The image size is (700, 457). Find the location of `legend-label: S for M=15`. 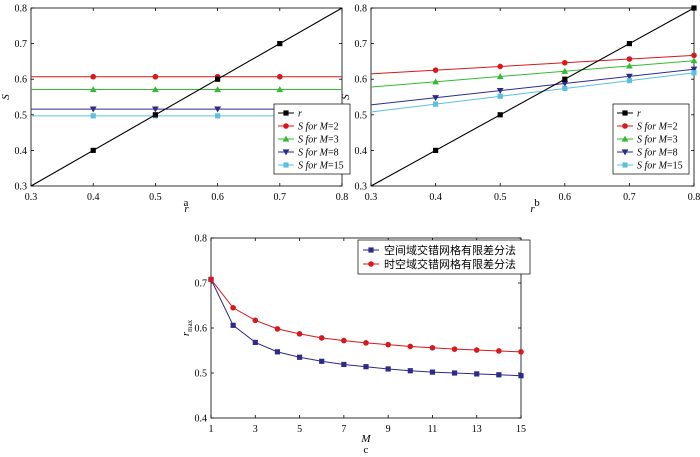

legend-label: S for M=15 is located at coordinates (321, 166).